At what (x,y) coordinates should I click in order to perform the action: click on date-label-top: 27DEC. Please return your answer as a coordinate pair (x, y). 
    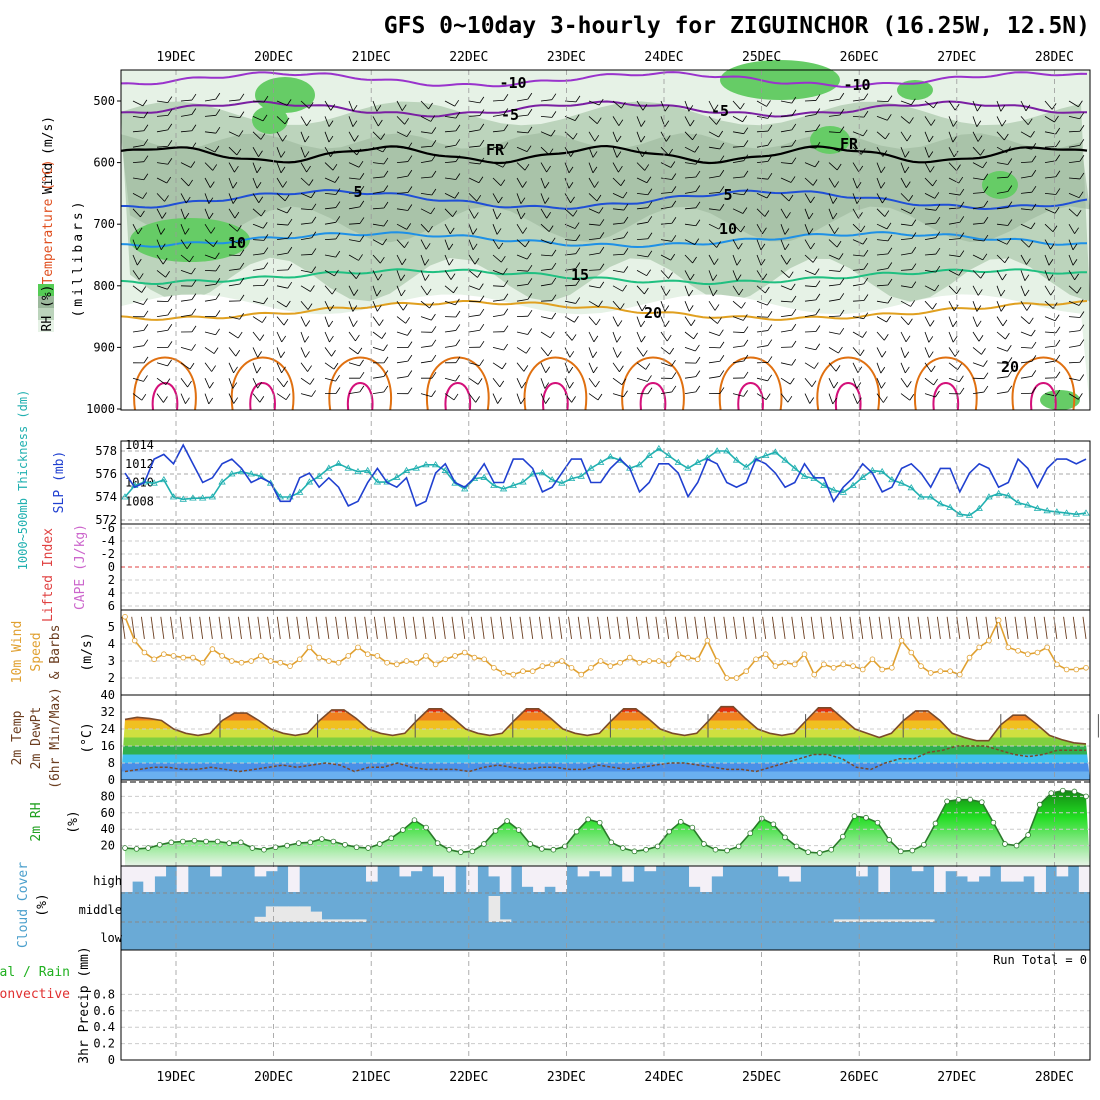
    Looking at the image, I should click on (956, 57).